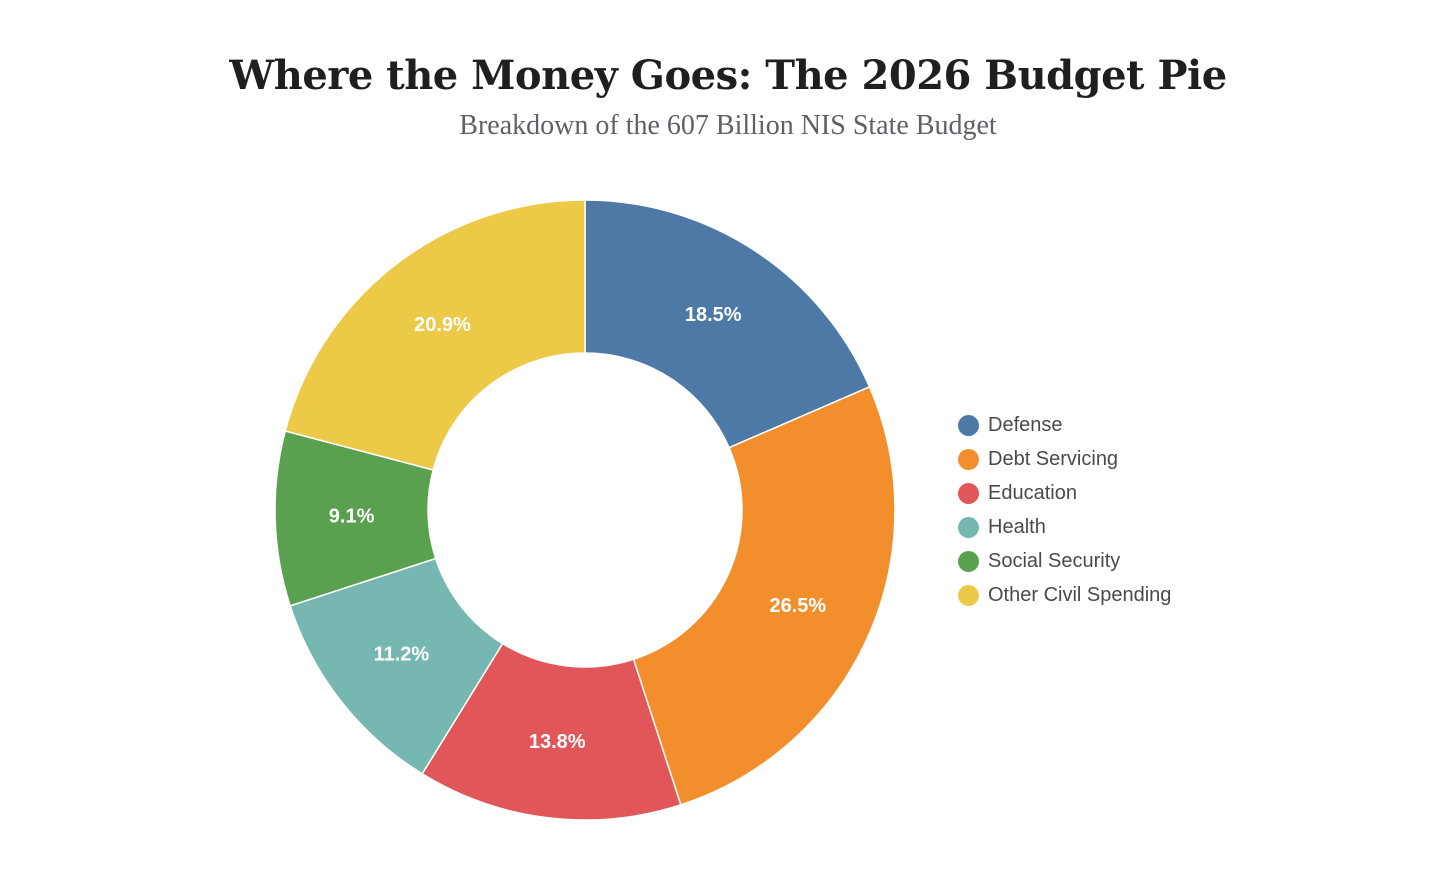 This screenshot has width=1456, height=890. What do you see at coordinates (713, 315) in the screenshot?
I see `slice-label-defense: 18.5%` at bounding box center [713, 315].